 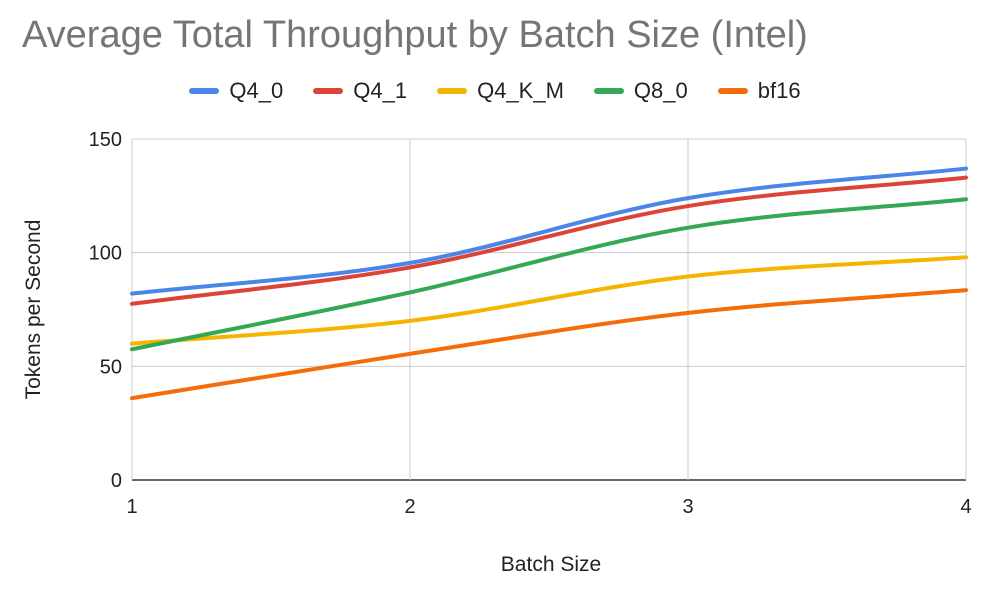 I want to click on x-tick-label: 2, so click(x=409, y=507).